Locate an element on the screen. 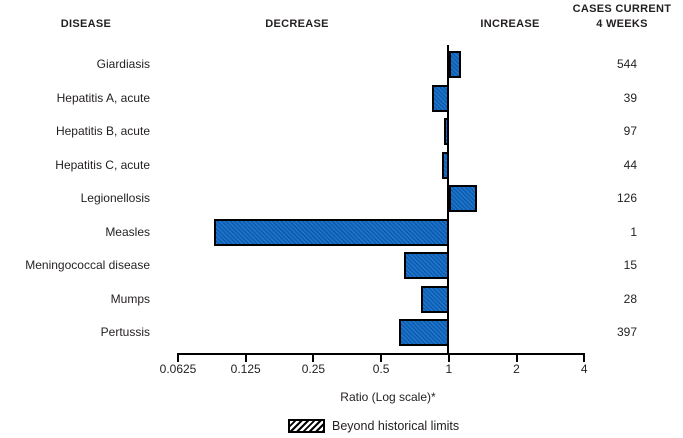  column-header-decrease: DECREASE is located at coordinates (297, 24).